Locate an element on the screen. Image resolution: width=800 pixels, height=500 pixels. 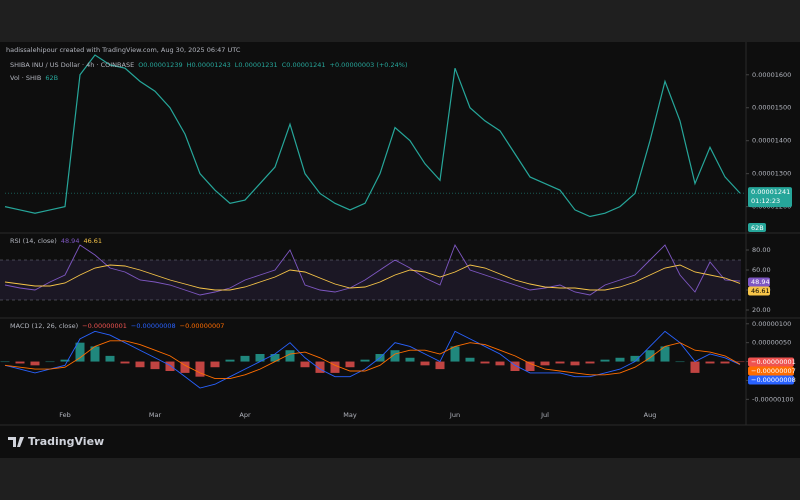
rsi-band is located at coordinates (370, 280).